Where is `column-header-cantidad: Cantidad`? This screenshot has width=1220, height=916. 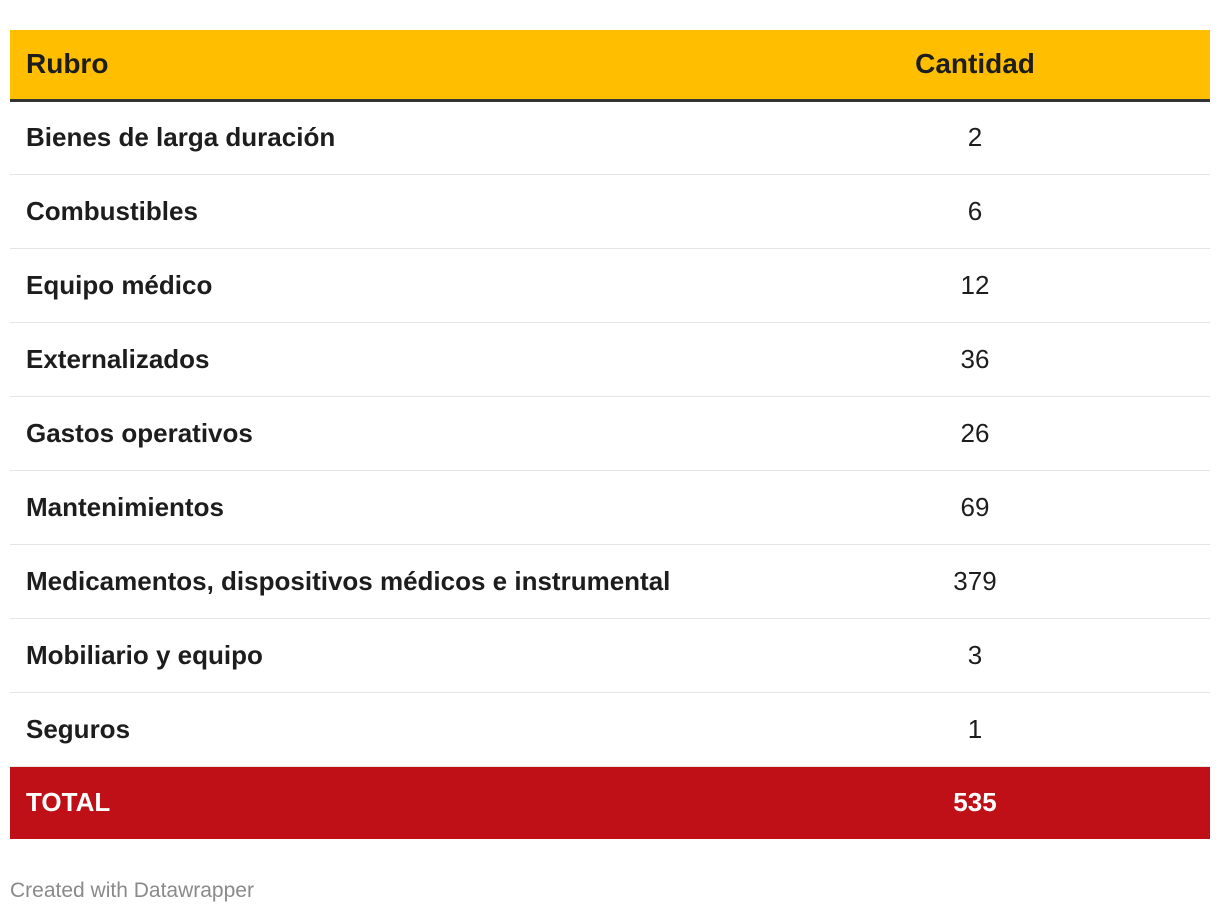 column-header-cantidad: Cantidad is located at coordinates (975, 66).